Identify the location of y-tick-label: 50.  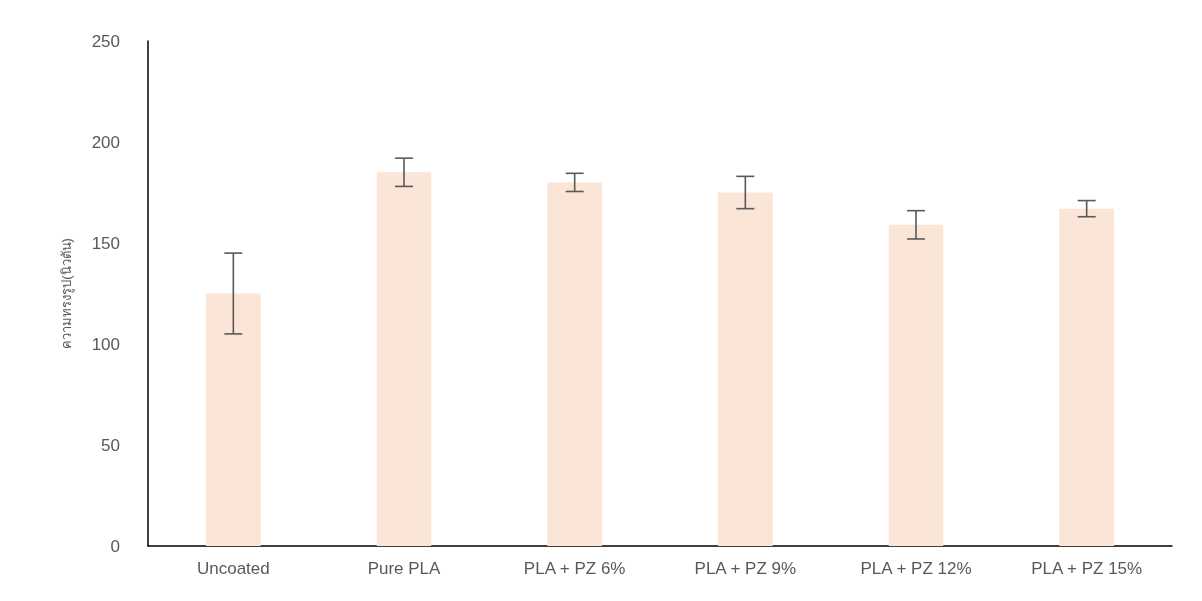
(110, 445).